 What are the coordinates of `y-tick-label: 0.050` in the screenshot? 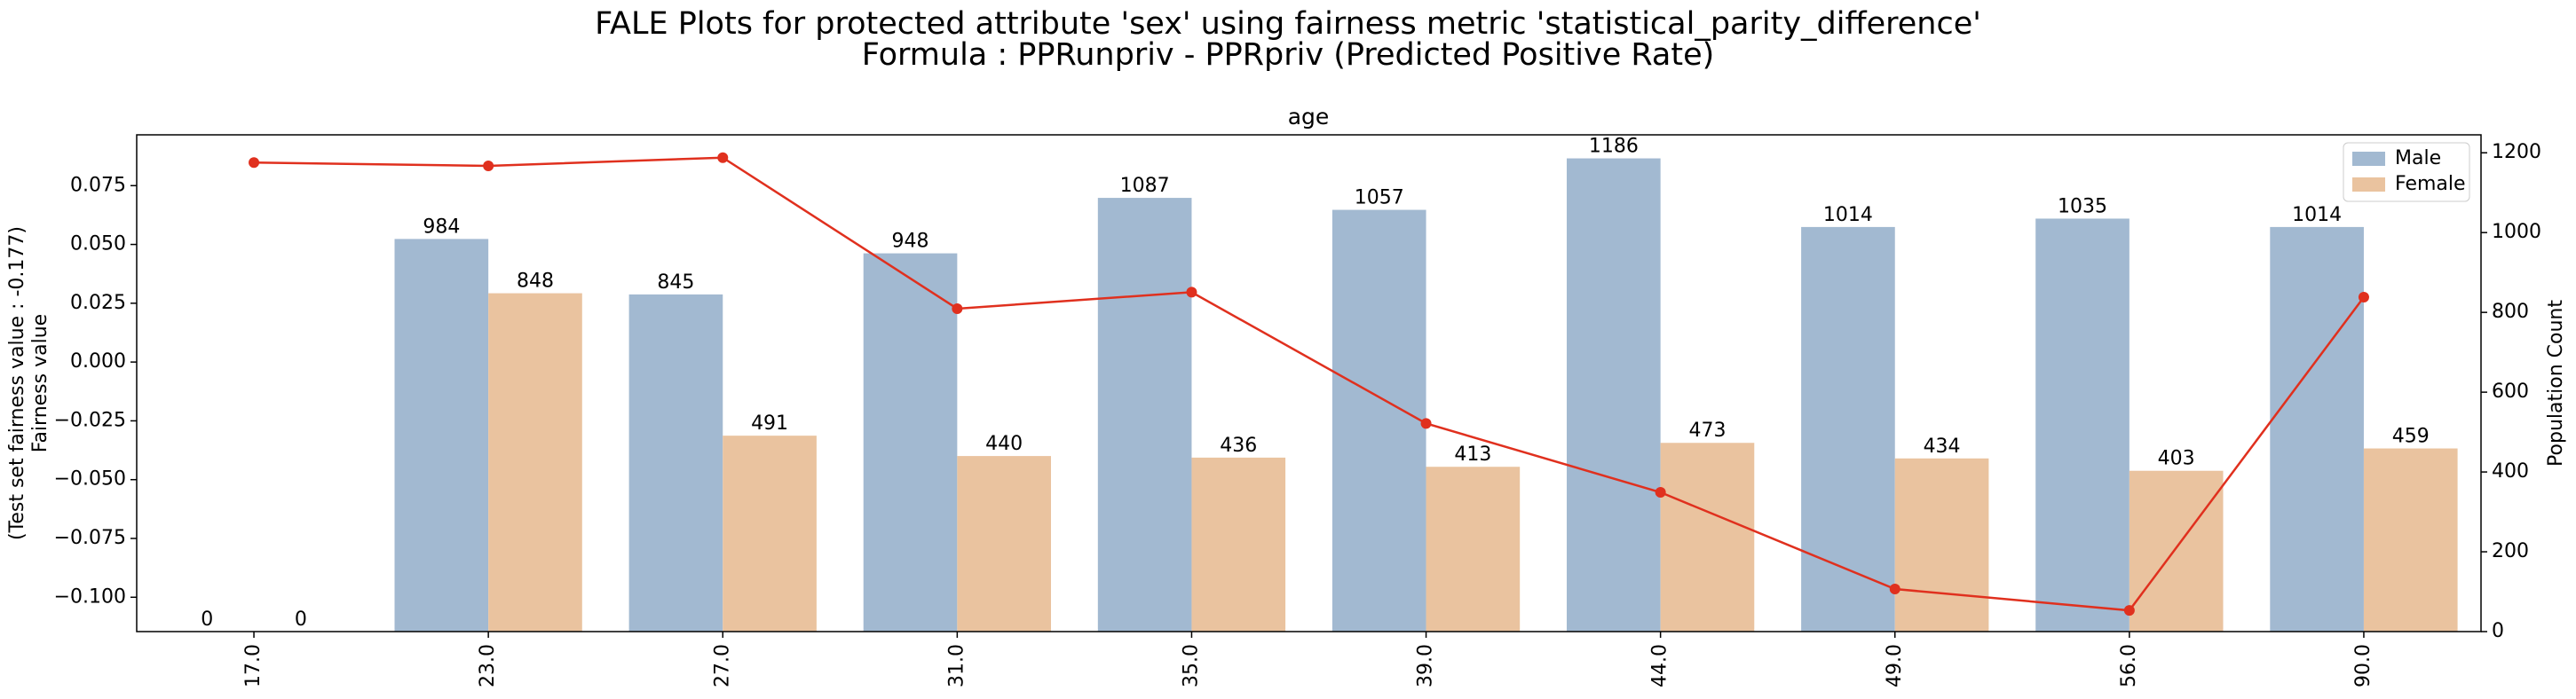 It's located at (98, 244).